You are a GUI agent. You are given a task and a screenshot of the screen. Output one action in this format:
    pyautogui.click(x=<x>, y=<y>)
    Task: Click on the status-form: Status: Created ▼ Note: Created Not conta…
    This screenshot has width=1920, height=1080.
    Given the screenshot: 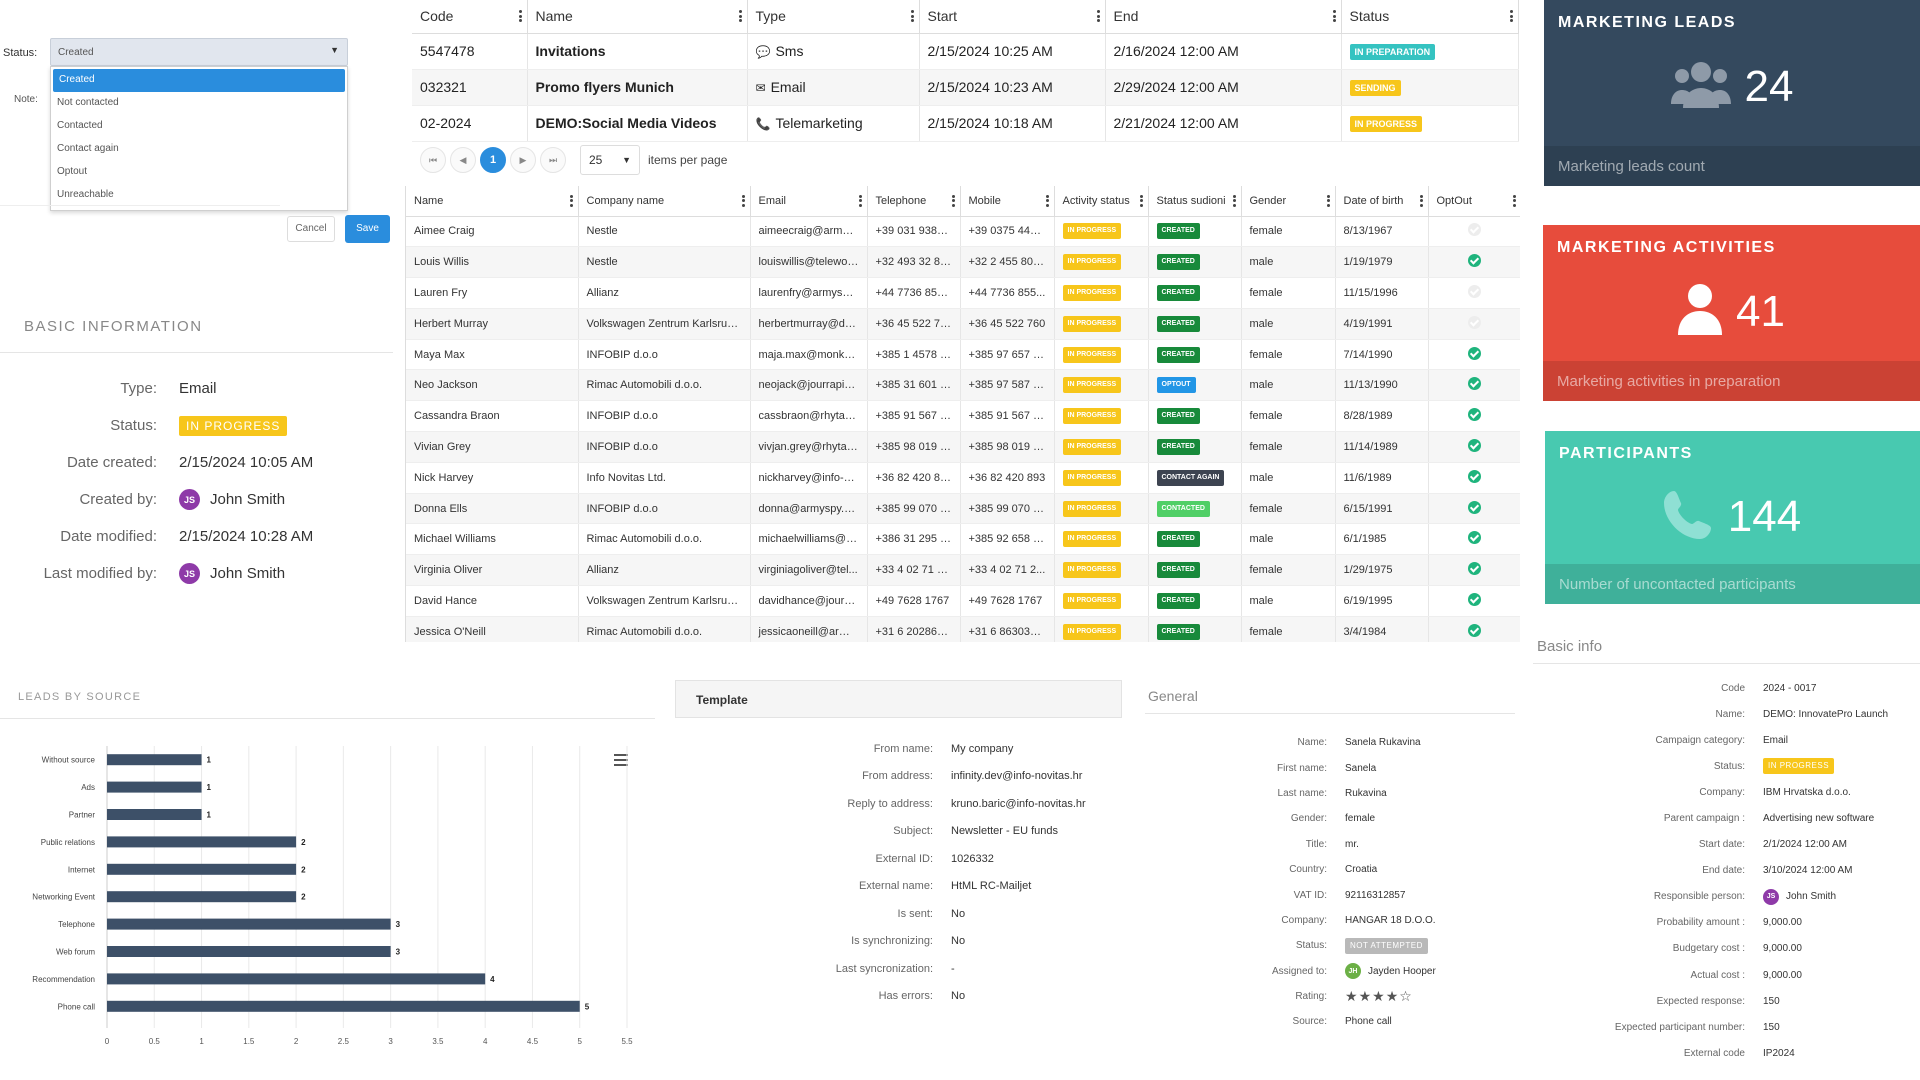 What is the action you would take?
    pyautogui.click(x=200, y=140)
    